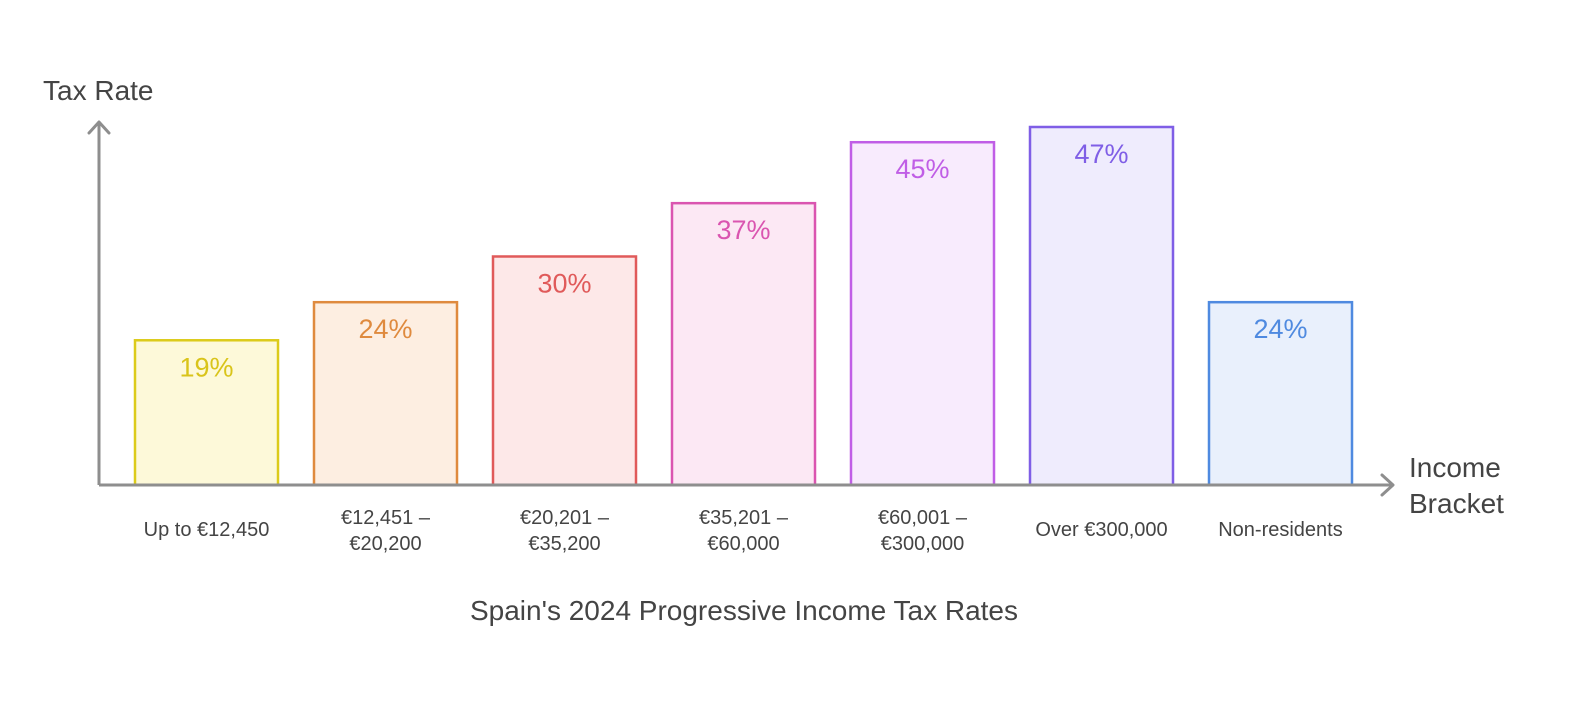 This screenshot has height=710, width=1578. Describe the element at coordinates (1280, 530) in the screenshot. I see `x-tick-label: Non-residents` at that location.